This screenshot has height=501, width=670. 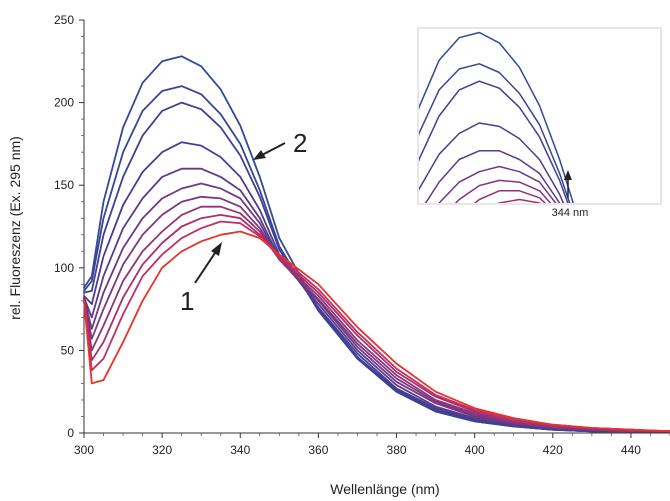 I want to click on y-tick-label: 50, so click(x=68, y=350).